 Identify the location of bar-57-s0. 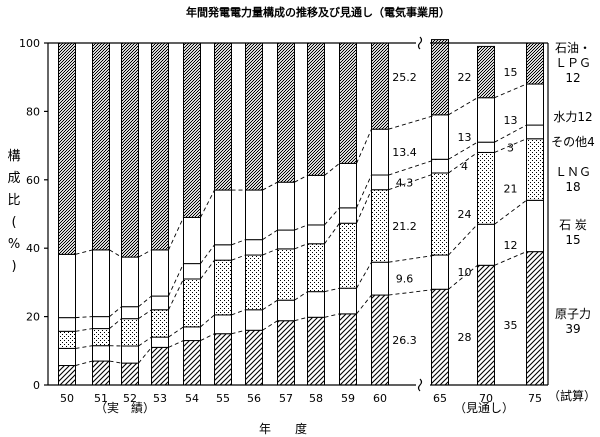
(286, 353).